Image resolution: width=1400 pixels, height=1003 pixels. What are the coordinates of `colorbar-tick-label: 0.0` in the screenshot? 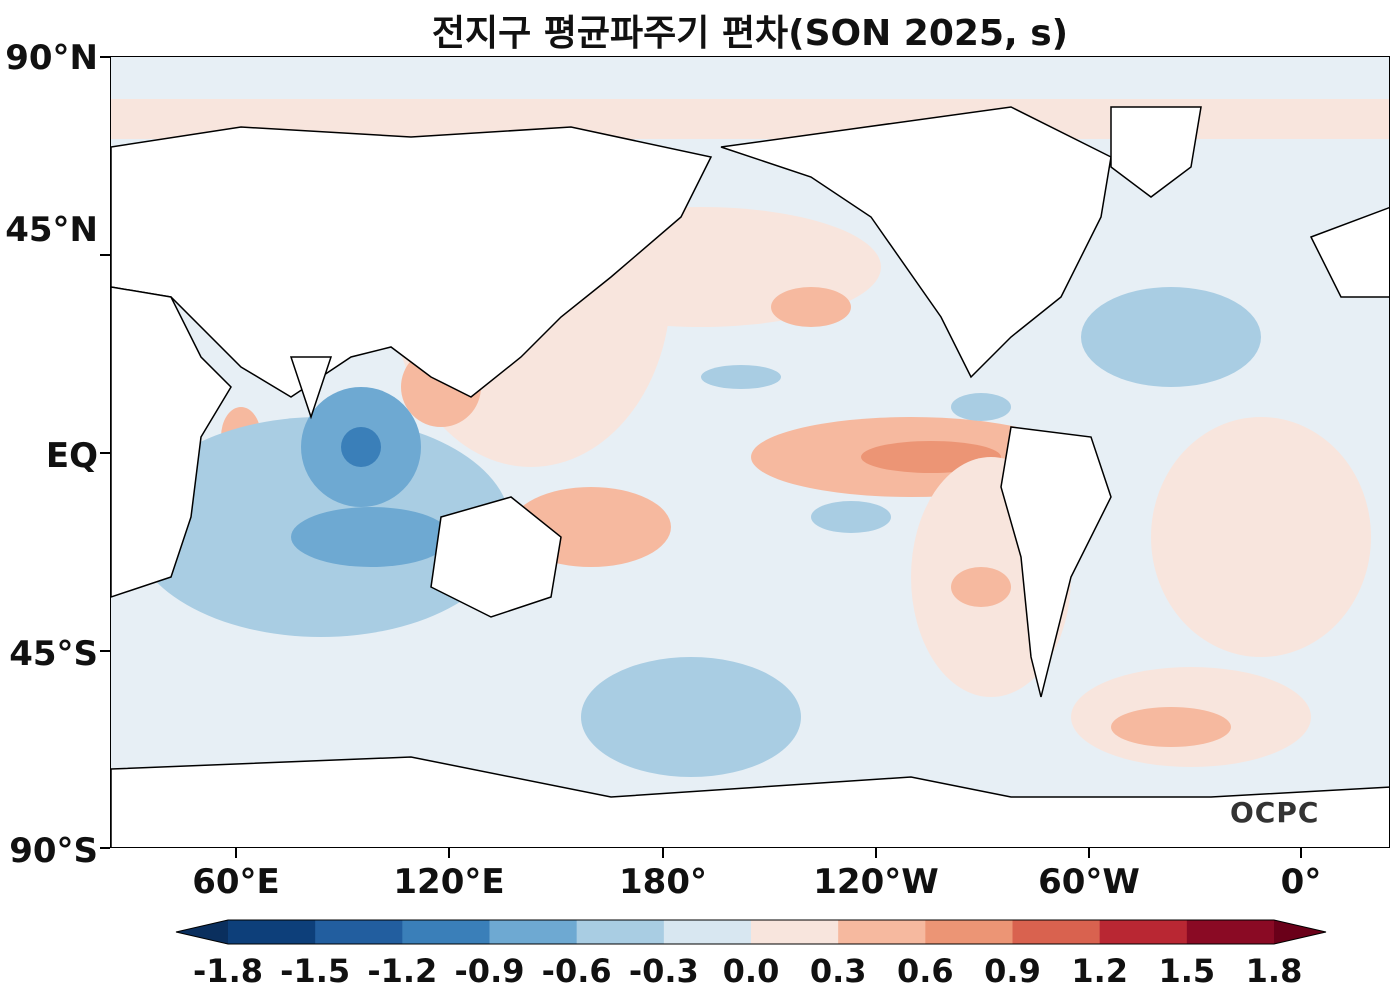 It's located at (751, 971).